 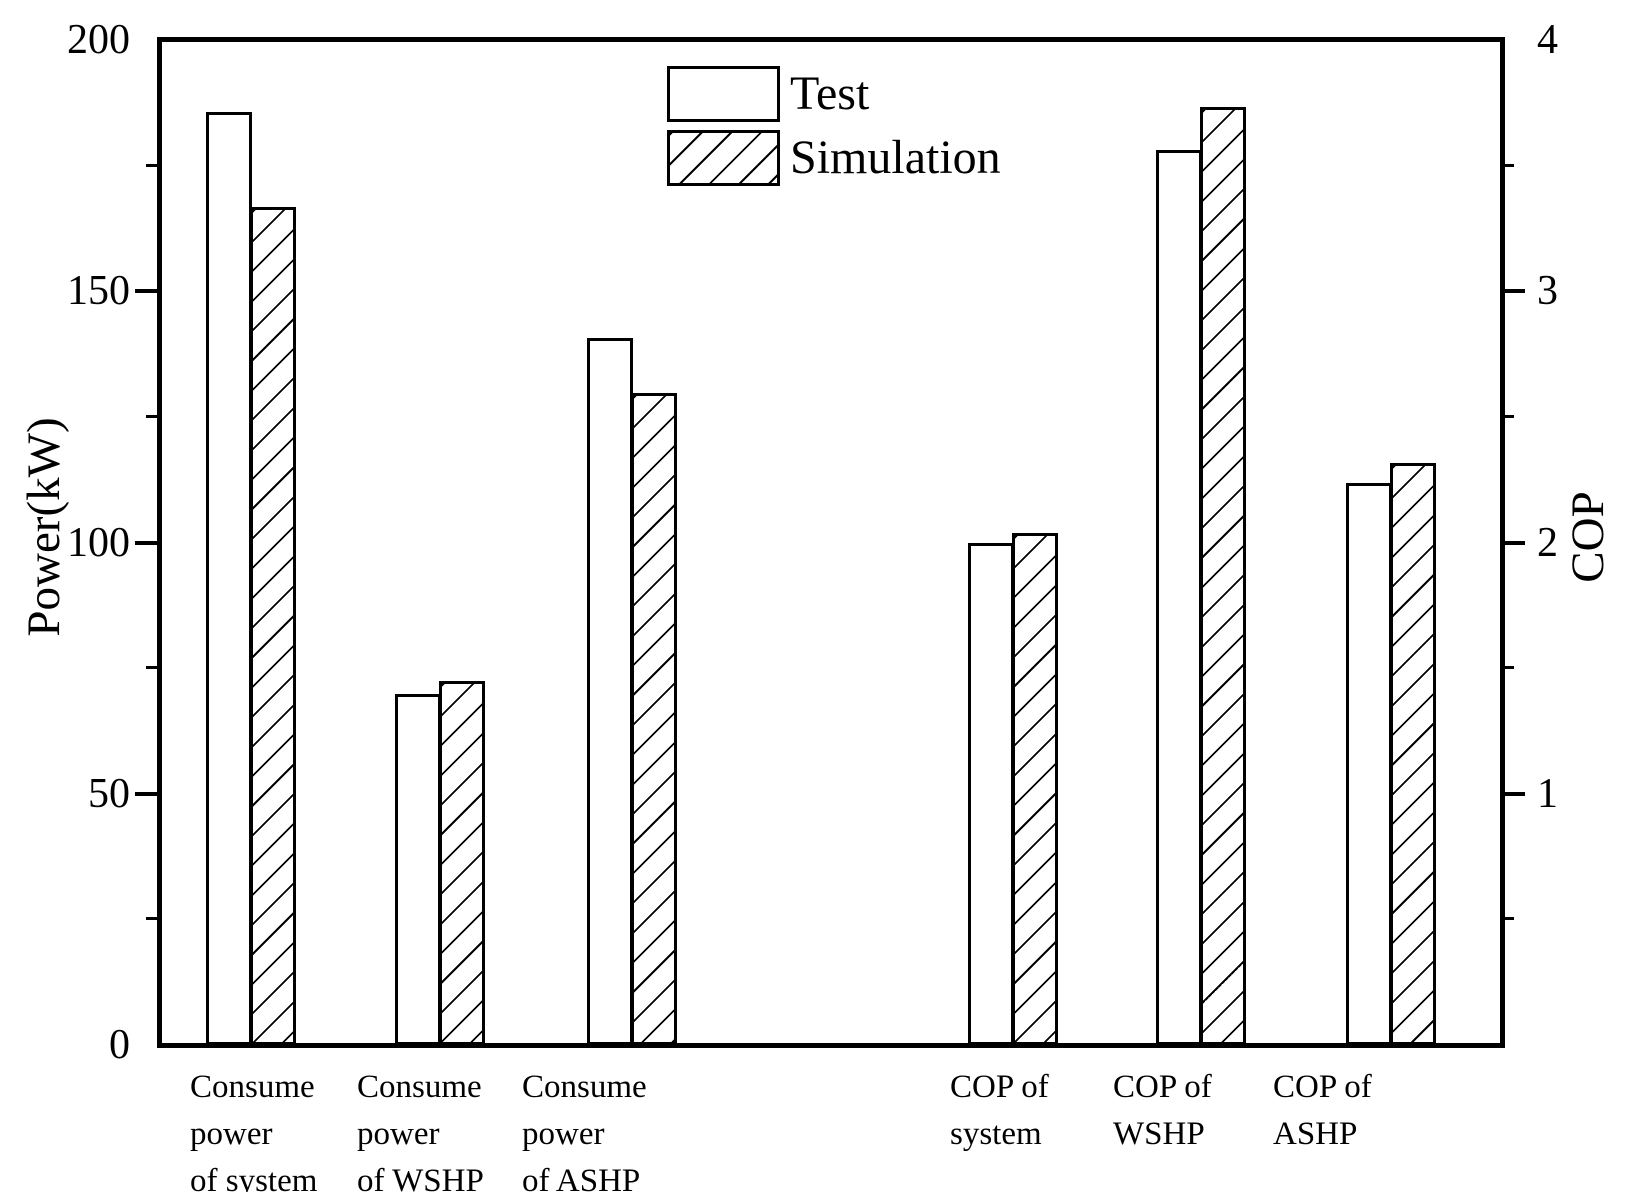 What do you see at coordinates (1223, 576) in the screenshot?
I see `bar-simulation-cop-of-wshp` at bounding box center [1223, 576].